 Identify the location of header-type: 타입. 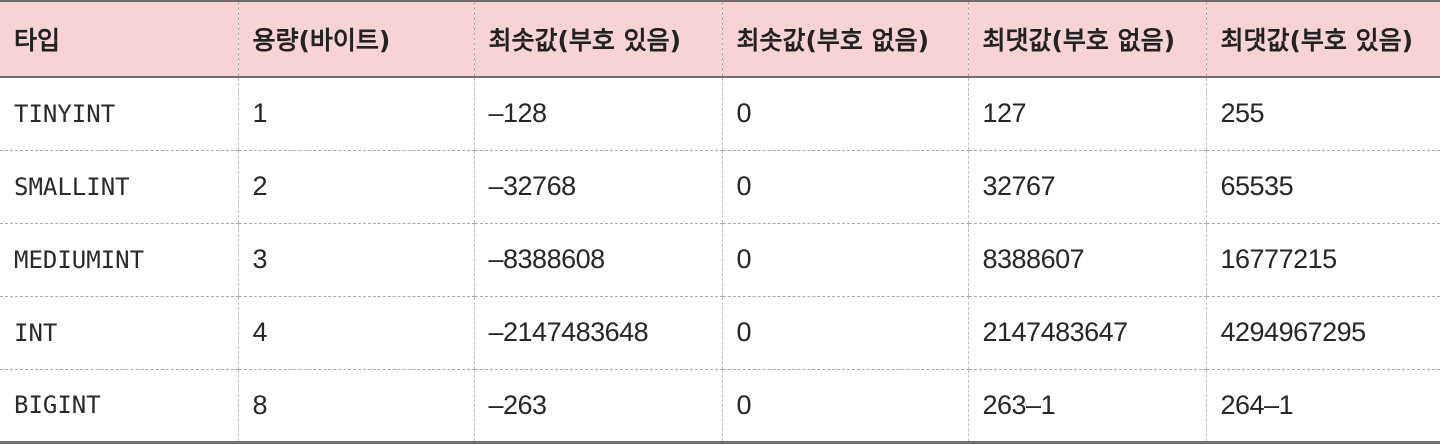
(119, 39).